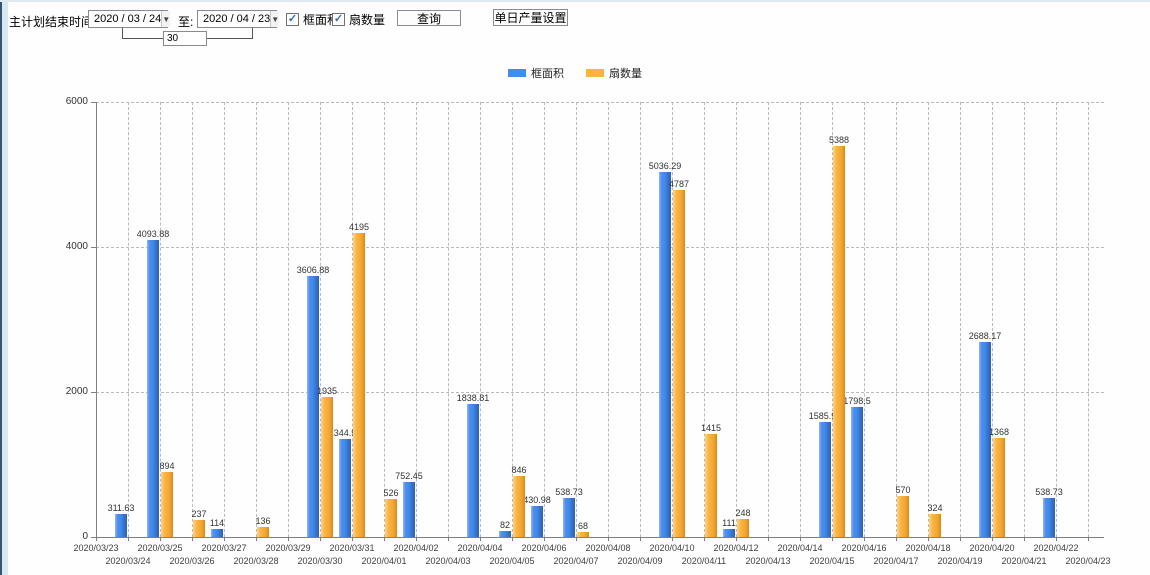 Image resolution: width=1150 pixels, height=575 pixels. What do you see at coordinates (736, 548) in the screenshot?
I see `x-axis-label: 2020/04/12` at bounding box center [736, 548].